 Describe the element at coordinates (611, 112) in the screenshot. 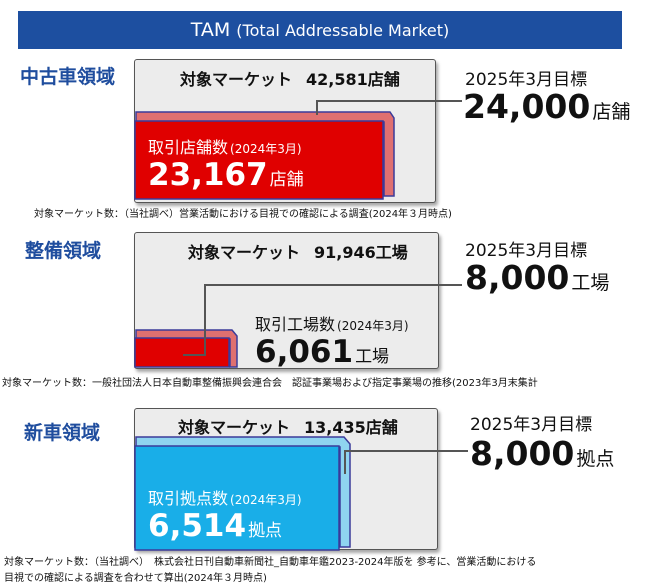

I see `target-unit: 店舗` at that location.